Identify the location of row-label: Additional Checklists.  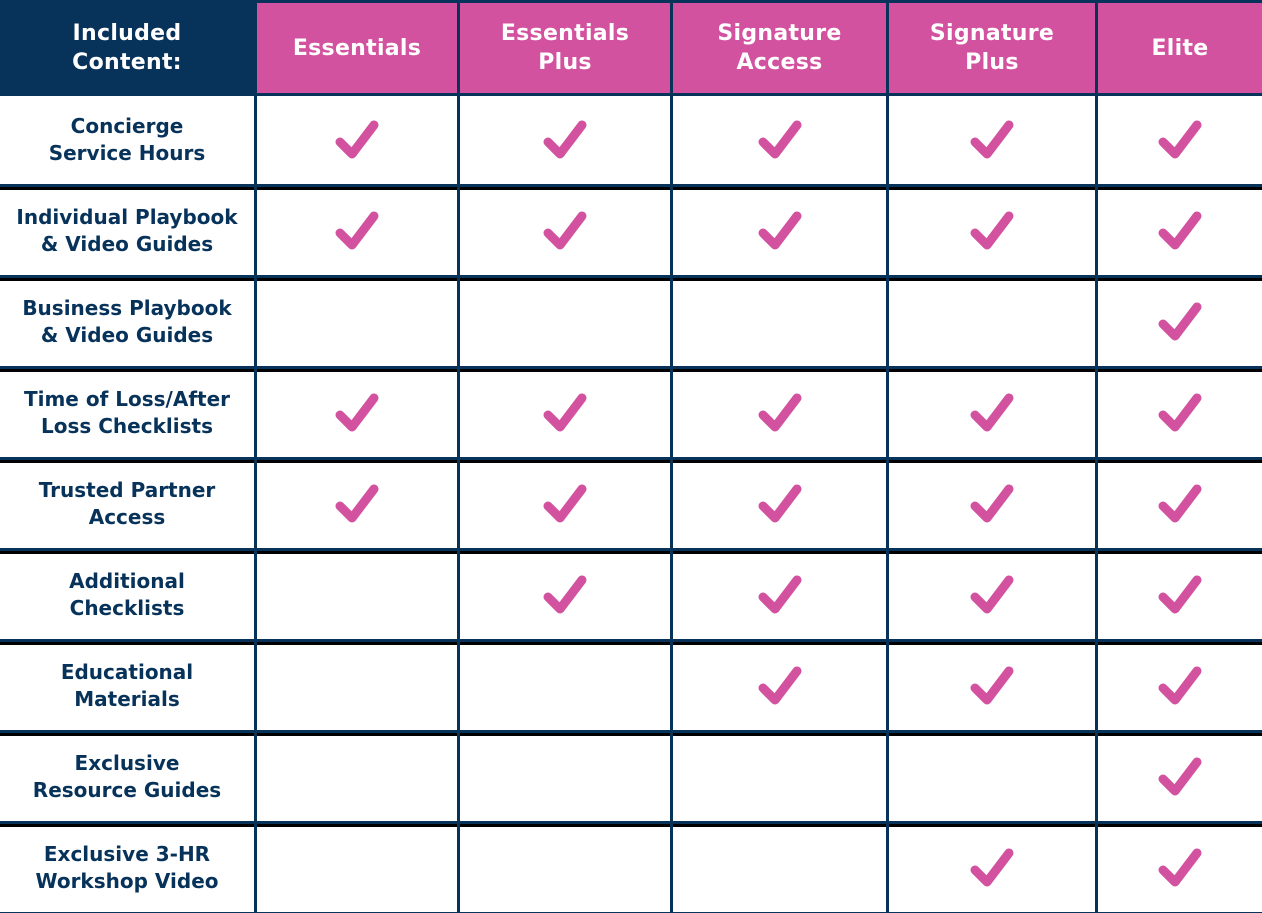
(127, 595).